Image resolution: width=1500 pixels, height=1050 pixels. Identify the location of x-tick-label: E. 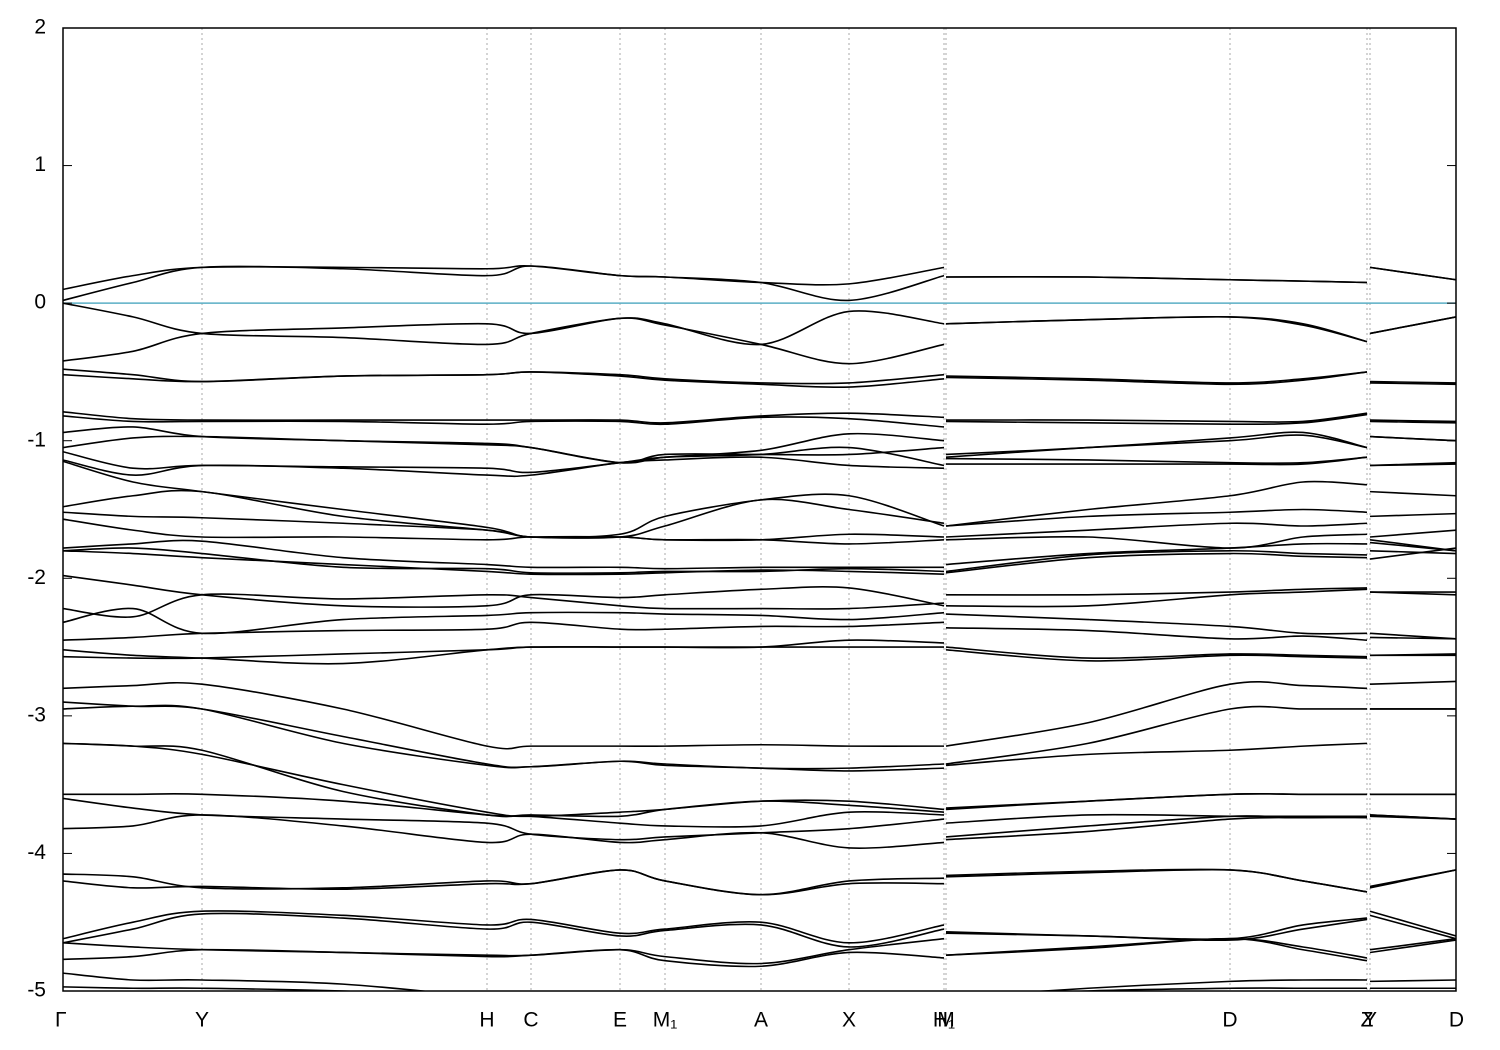
(620, 1020).